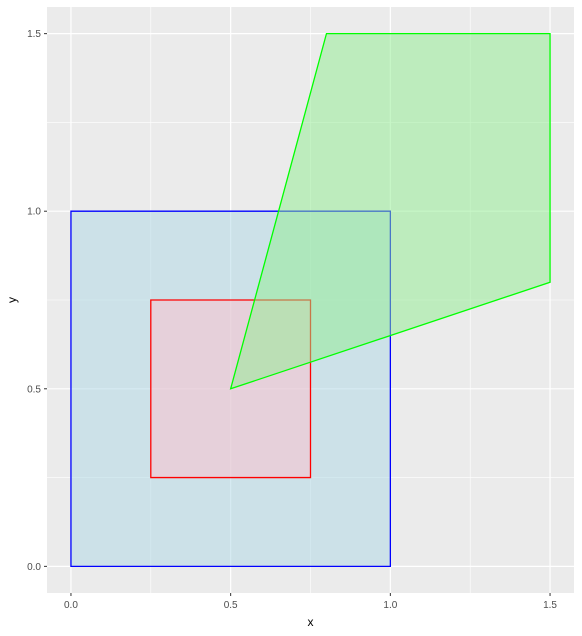  Describe the element at coordinates (34, 34) in the screenshot. I see `y-tick-label: 1.5` at that location.